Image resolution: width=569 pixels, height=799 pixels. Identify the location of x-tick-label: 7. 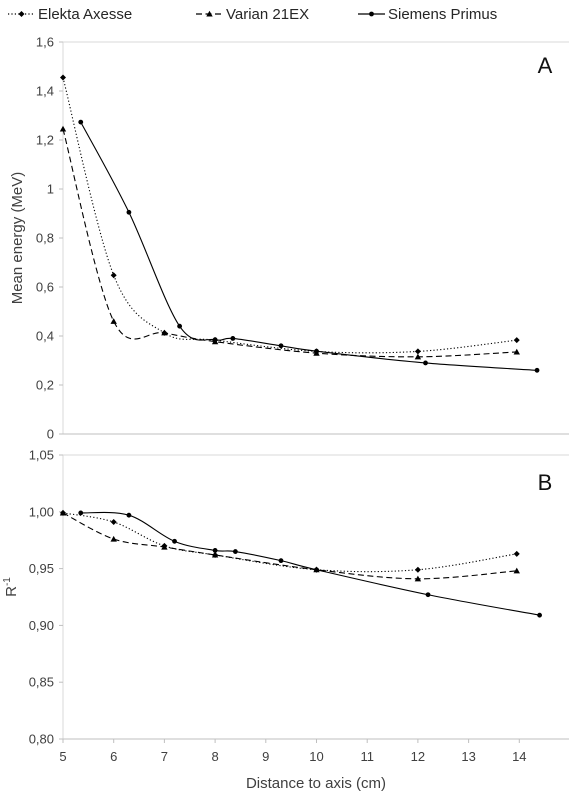
(164, 756).